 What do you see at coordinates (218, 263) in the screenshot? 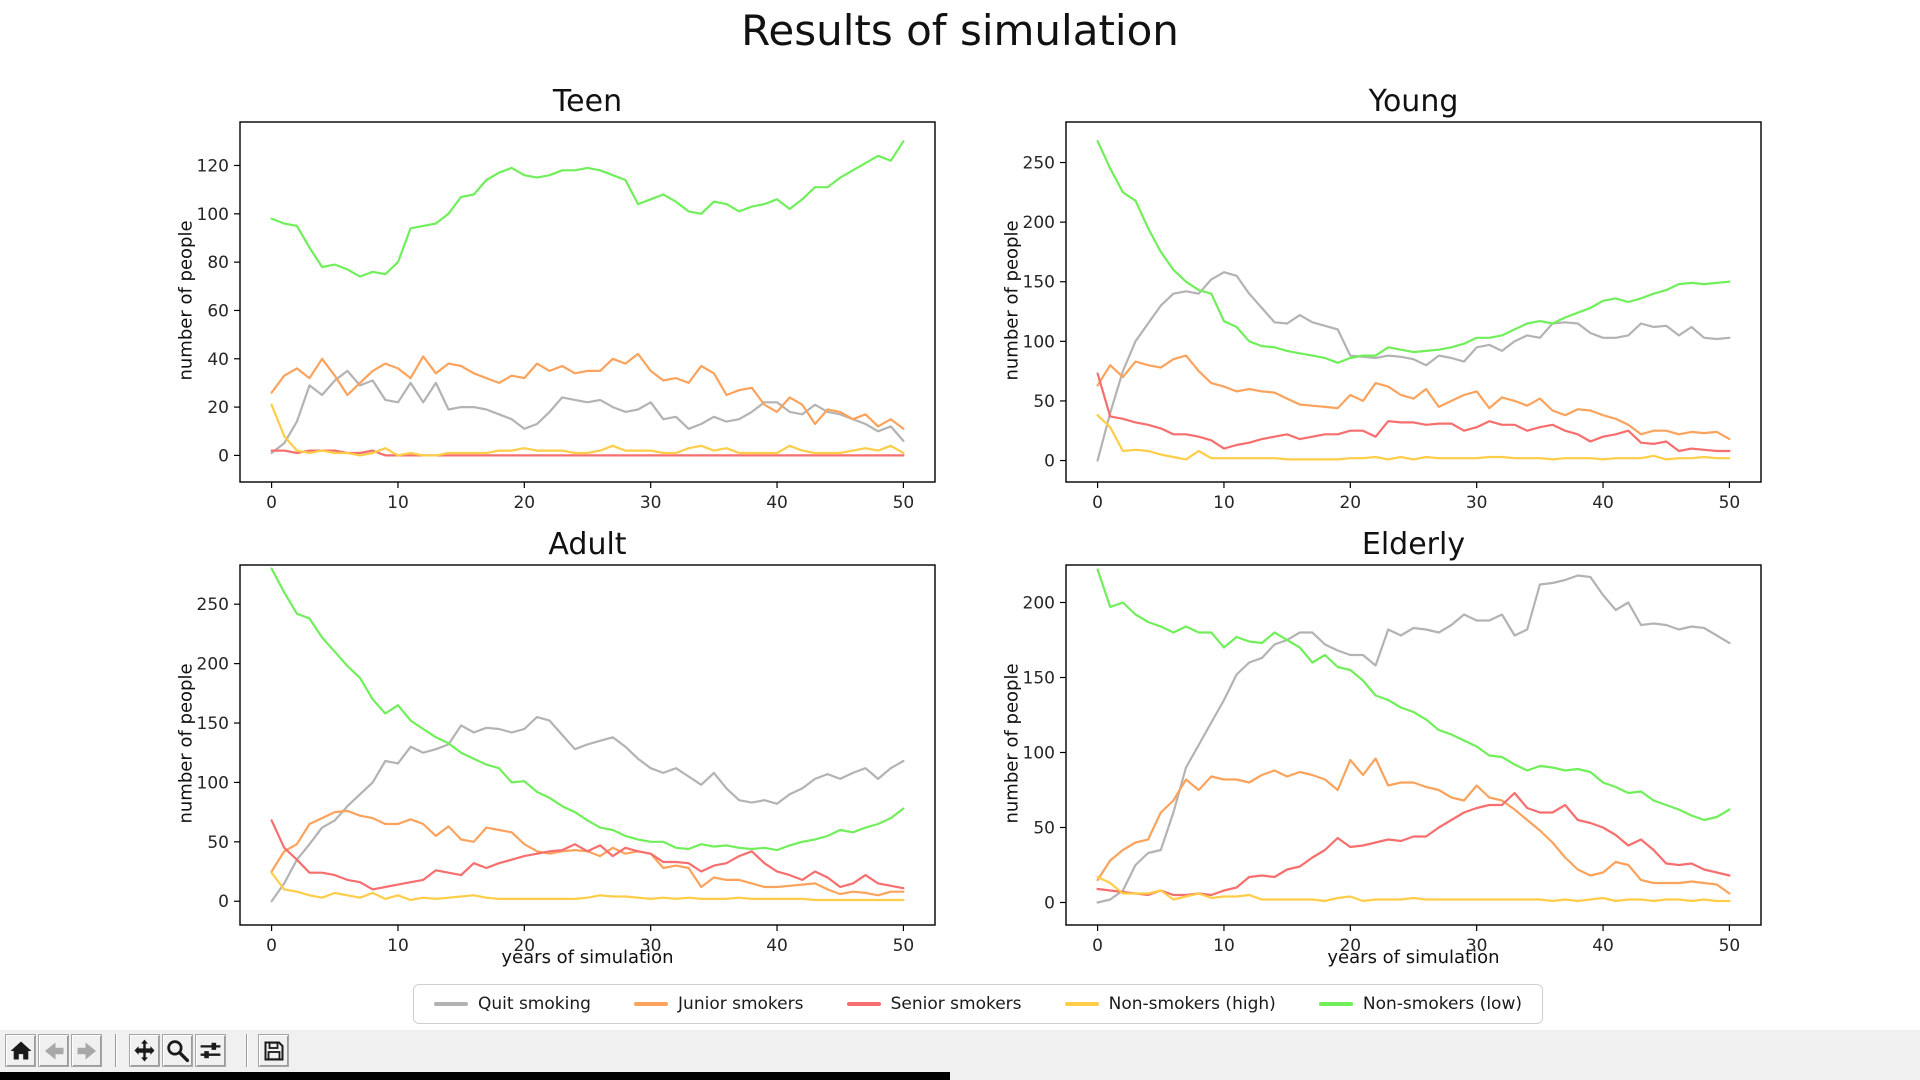
I see `y-tick-label: 80` at bounding box center [218, 263].